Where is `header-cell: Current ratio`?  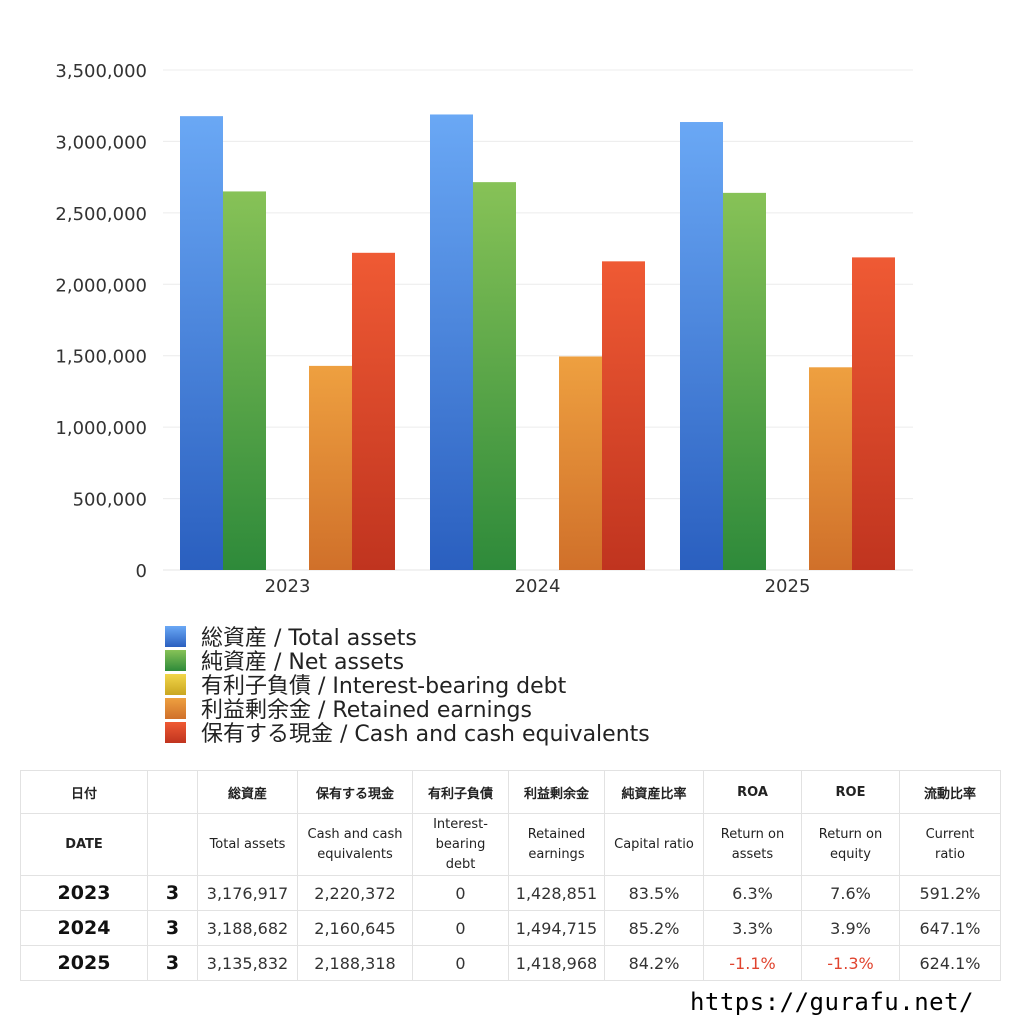 header-cell: Current ratio is located at coordinates (950, 844).